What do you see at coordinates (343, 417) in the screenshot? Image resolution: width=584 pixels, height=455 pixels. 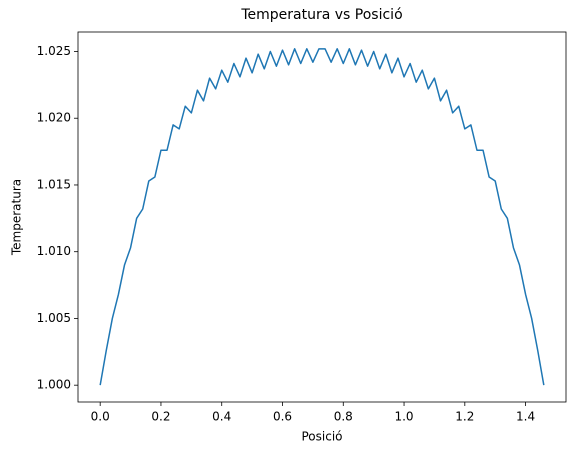 I see `x-tick-label: 0.8` at bounding box center [343, 417].